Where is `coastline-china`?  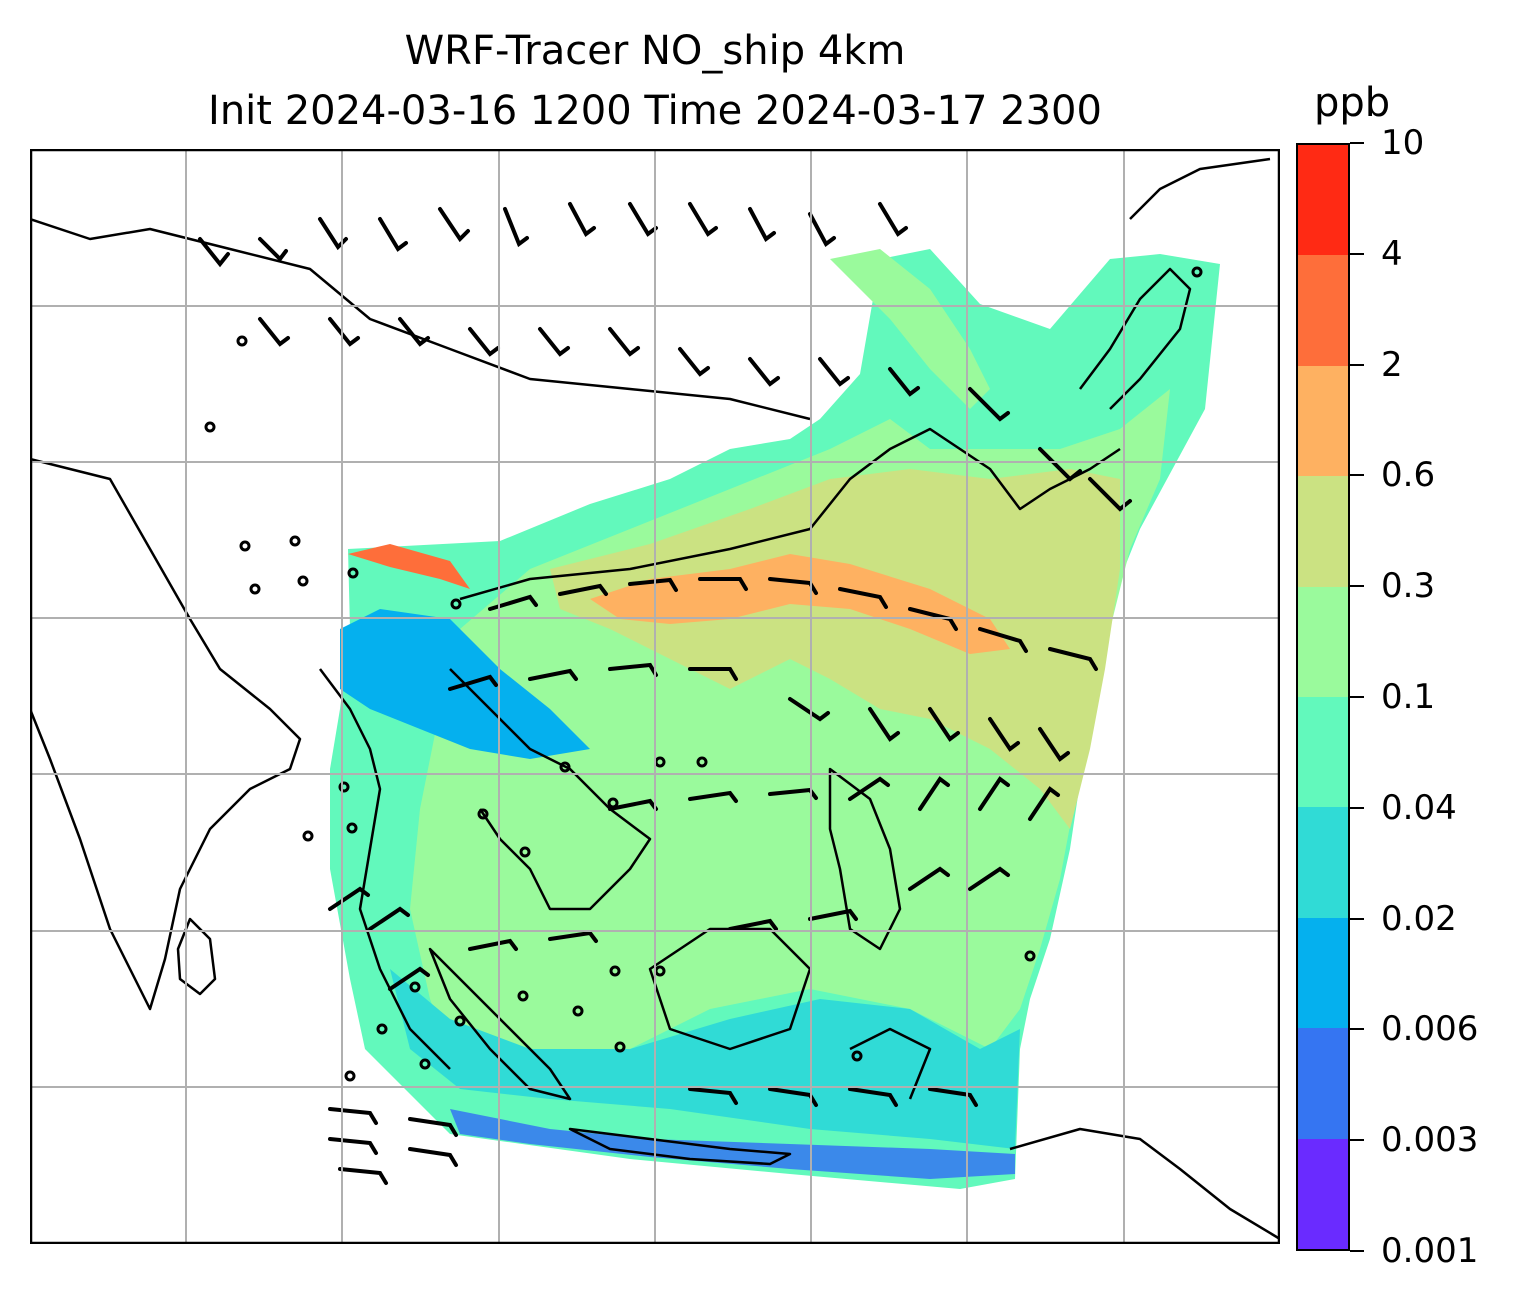
coastline-china is located at coordinates (790, 514).